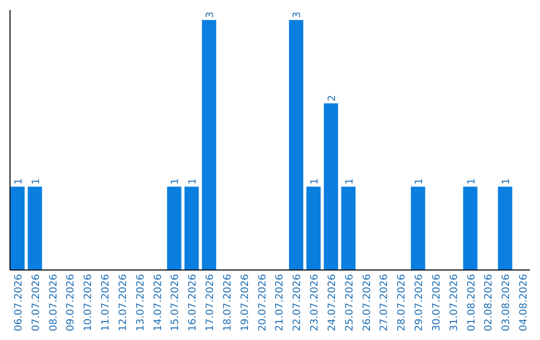 The image size is (540, 340). Describe the element at coordinates (71, 303) in the screenshot. I see `x-tick-label: 09.07.2026` at that location.